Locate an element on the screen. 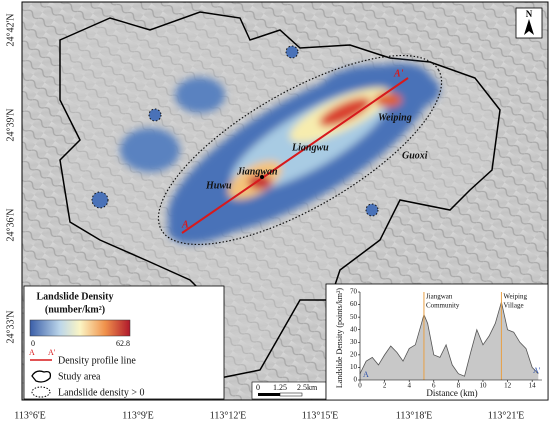  profile-start: A is located at coordinates (185, 224).